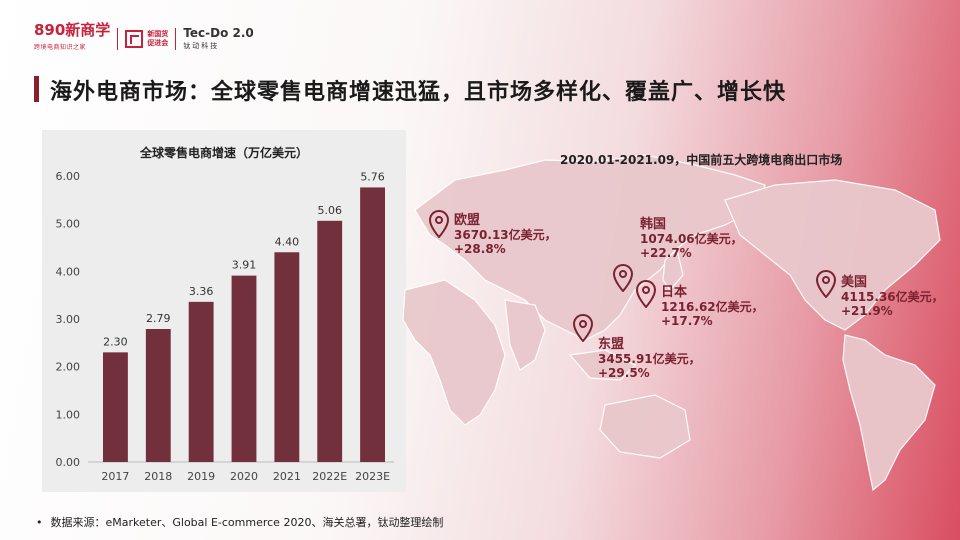 This screenshot has width=960, height=540. Describe the element at coordinates (454, 352) in the screenshot. I see `map-africa` at that location.